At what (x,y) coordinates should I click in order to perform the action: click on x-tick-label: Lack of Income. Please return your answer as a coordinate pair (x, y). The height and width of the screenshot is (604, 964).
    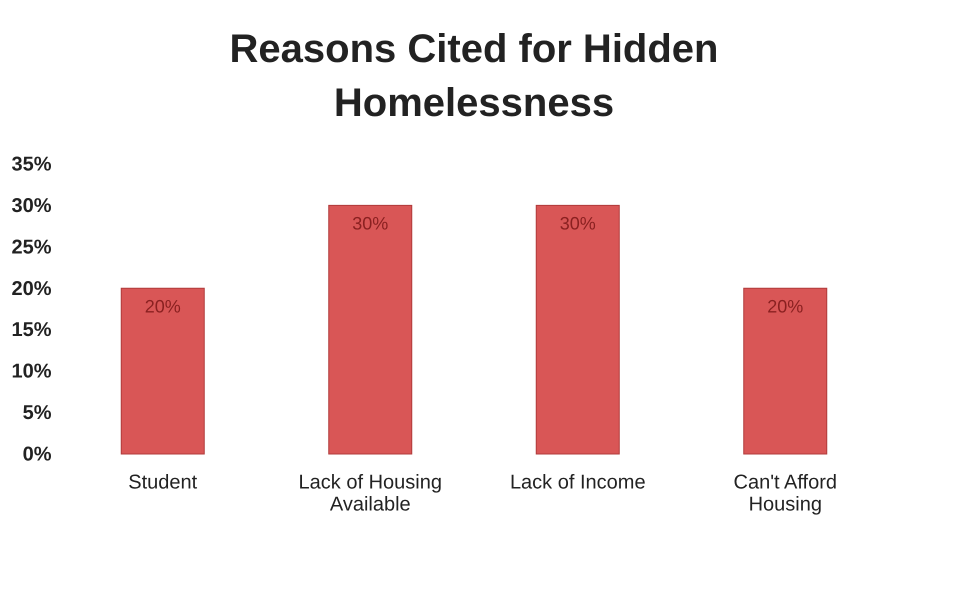
    Looking at the image, I should click on (578, 483).